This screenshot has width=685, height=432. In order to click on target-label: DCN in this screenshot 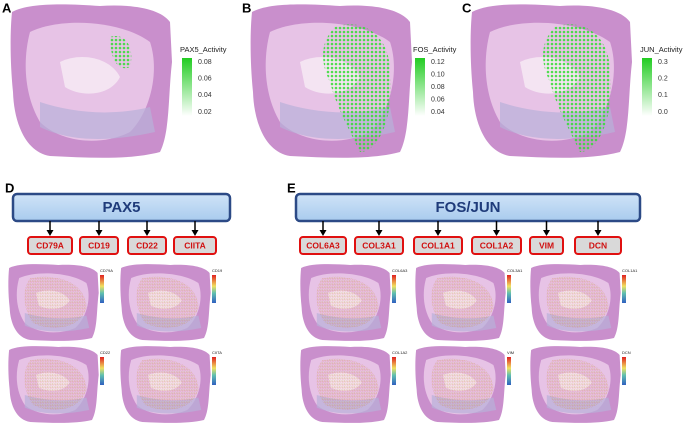, I will do `click(598, 245)`.